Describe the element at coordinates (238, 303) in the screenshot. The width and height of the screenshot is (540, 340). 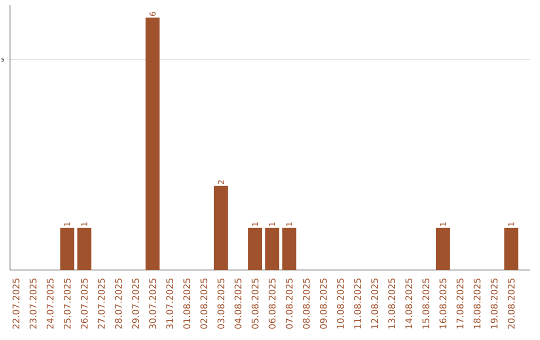
I see `x-tick-label: 04.08.2025` at that location.